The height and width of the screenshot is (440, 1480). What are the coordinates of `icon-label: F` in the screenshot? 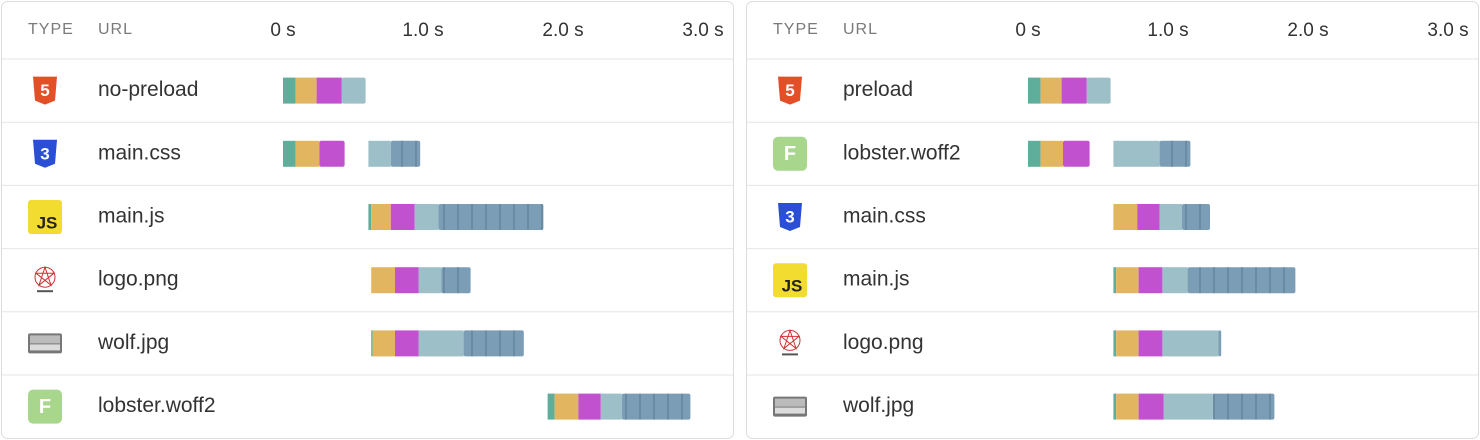 It's located at (790, 154).